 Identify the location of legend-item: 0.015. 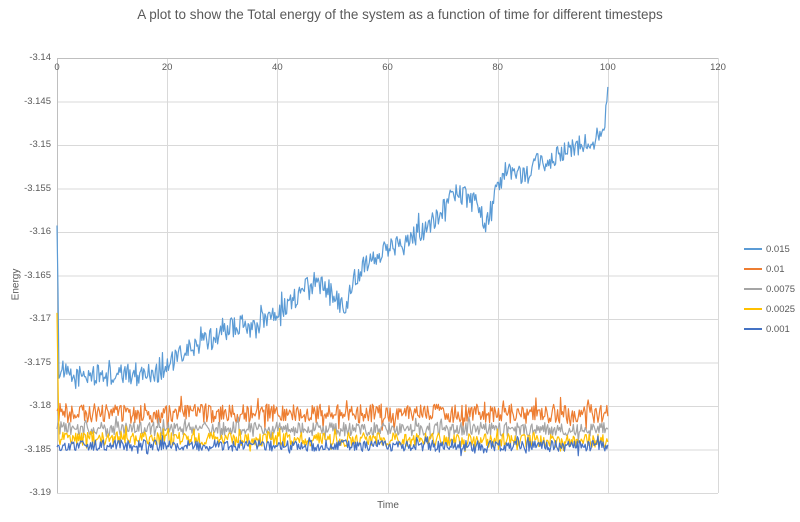
(769, 249).